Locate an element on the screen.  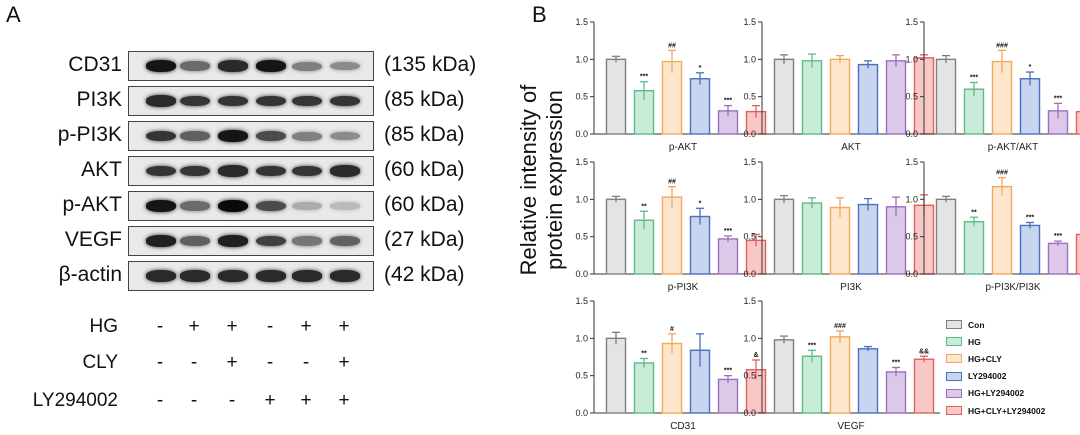
y-axis-title-line2: protein expression is located at coordinates (554, 180).